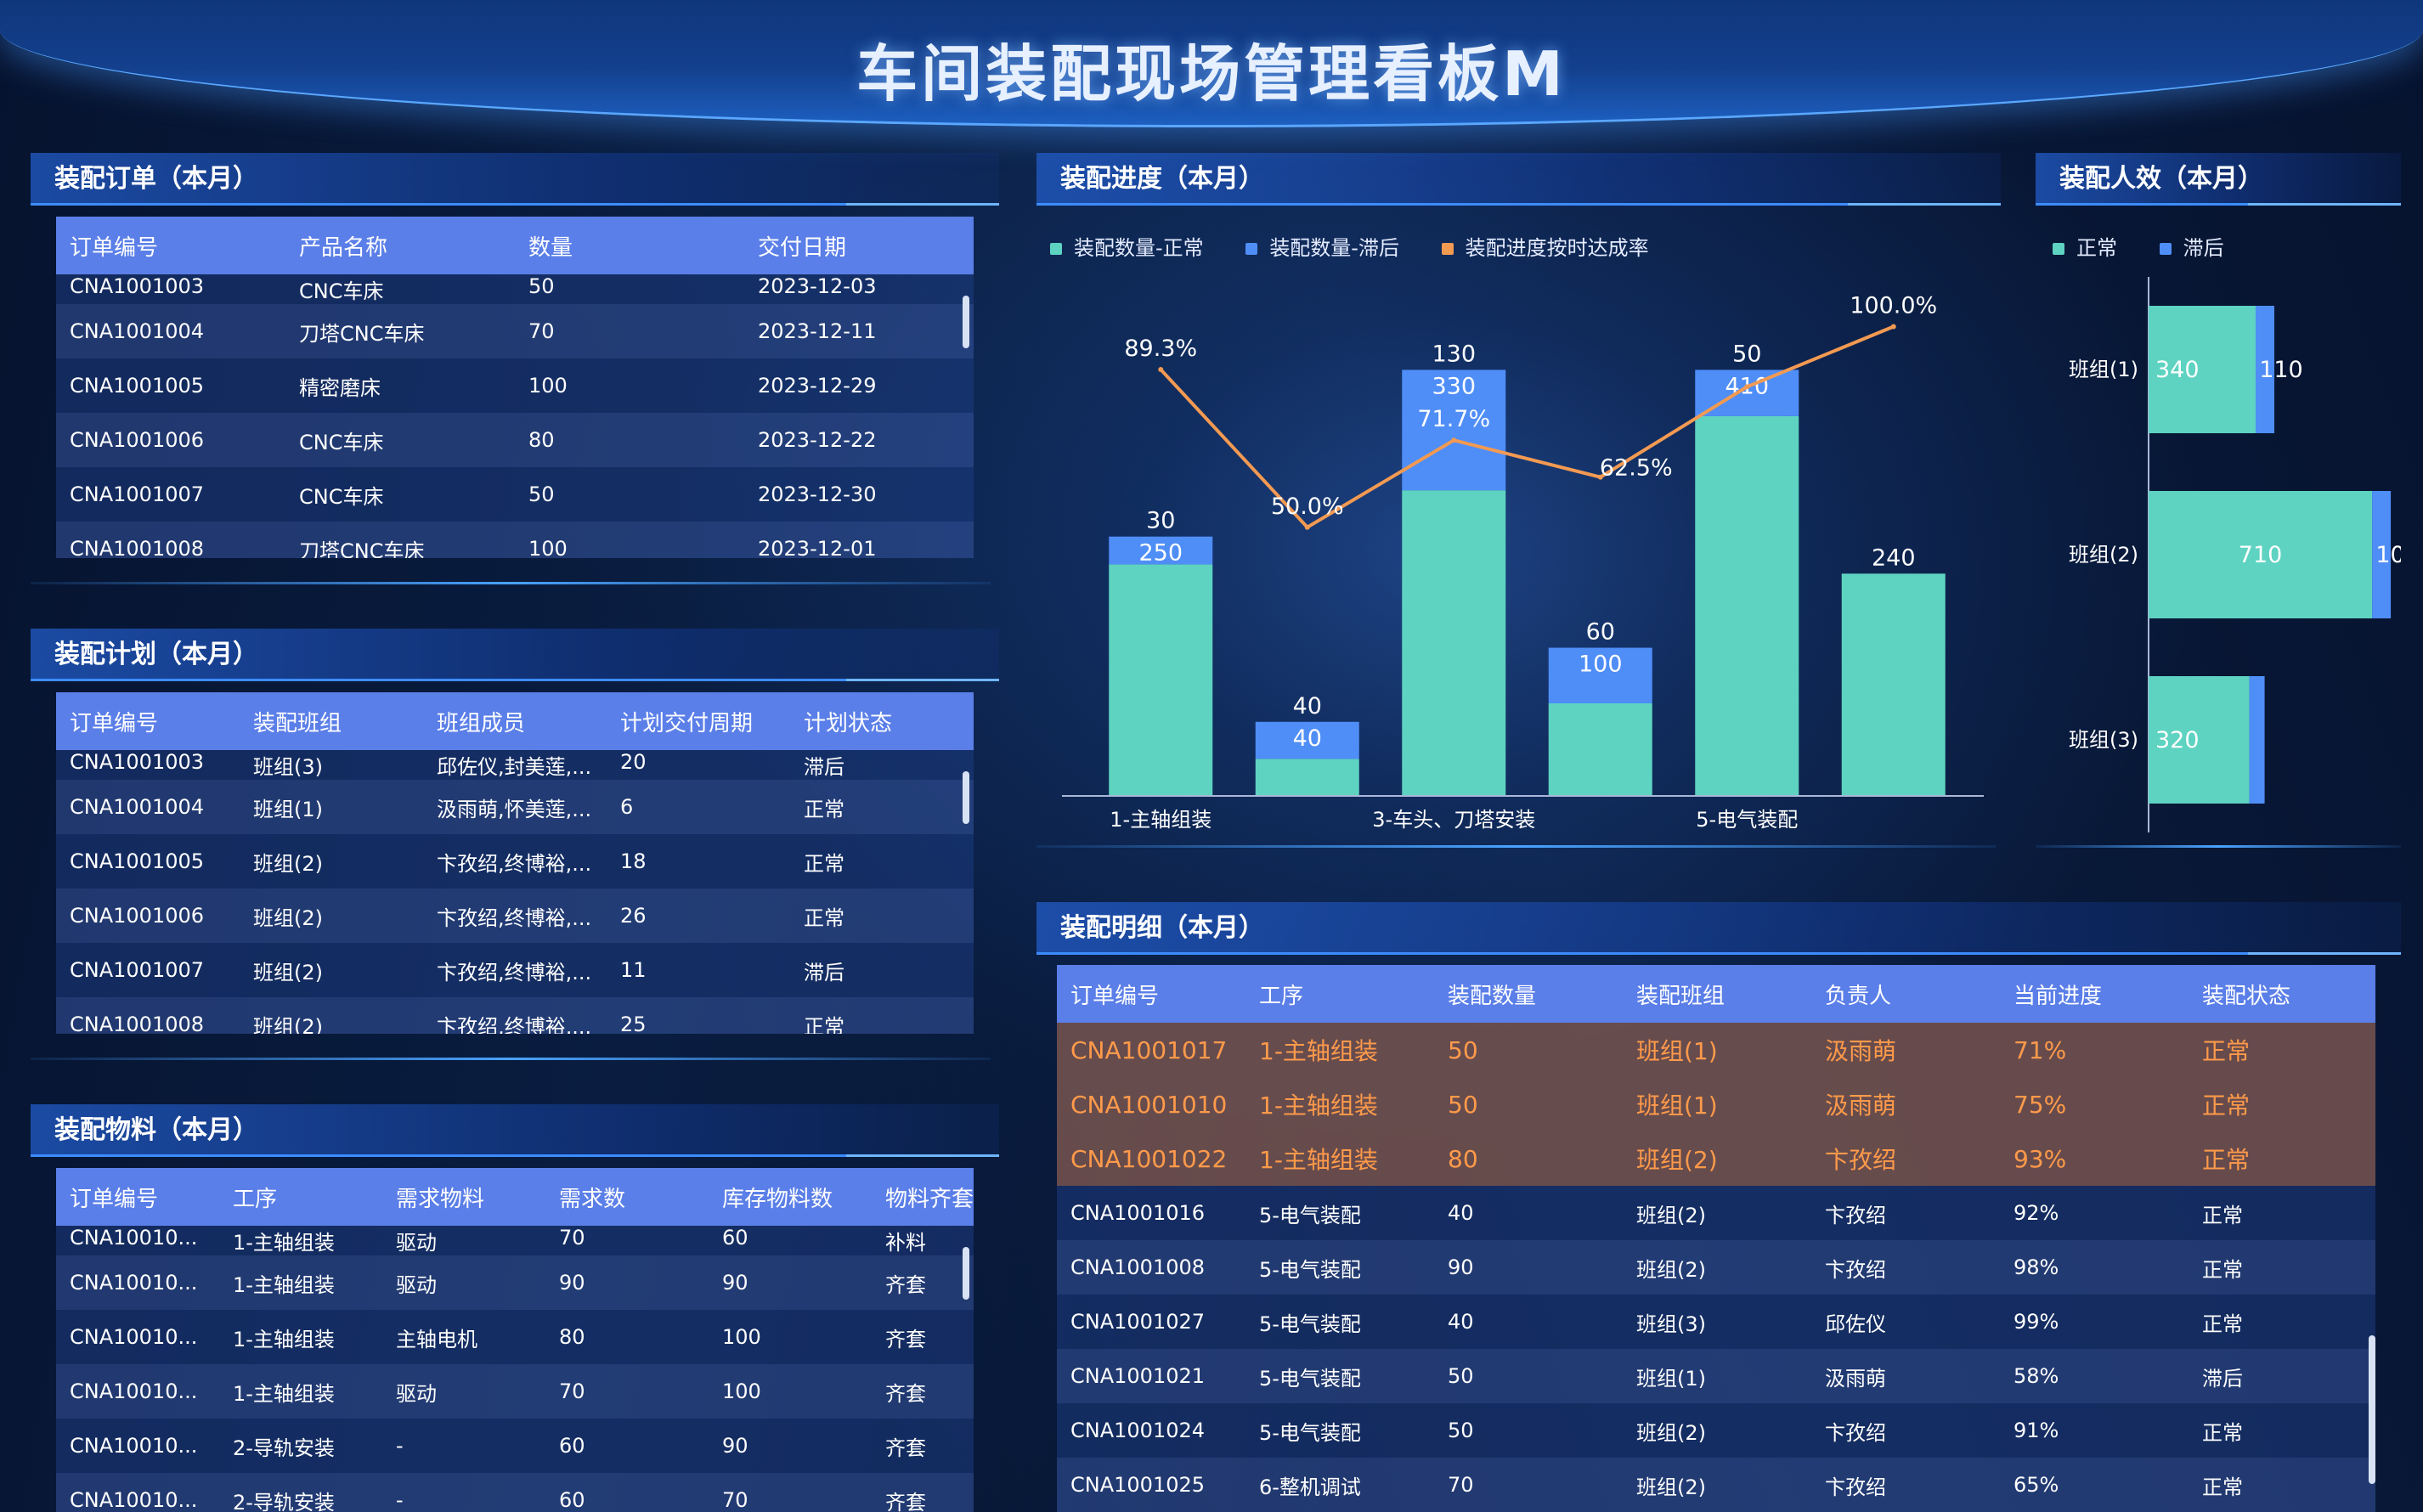 This screenshot has width=2423, height=1512. What do you see at coordinates (1716, 1213) in the screenshot?
I see `details-table-row: CNA1001016 5-电气装配 40 班组(2) 卞孜绍 92% 正常` at bounding box center [1716, 1213].